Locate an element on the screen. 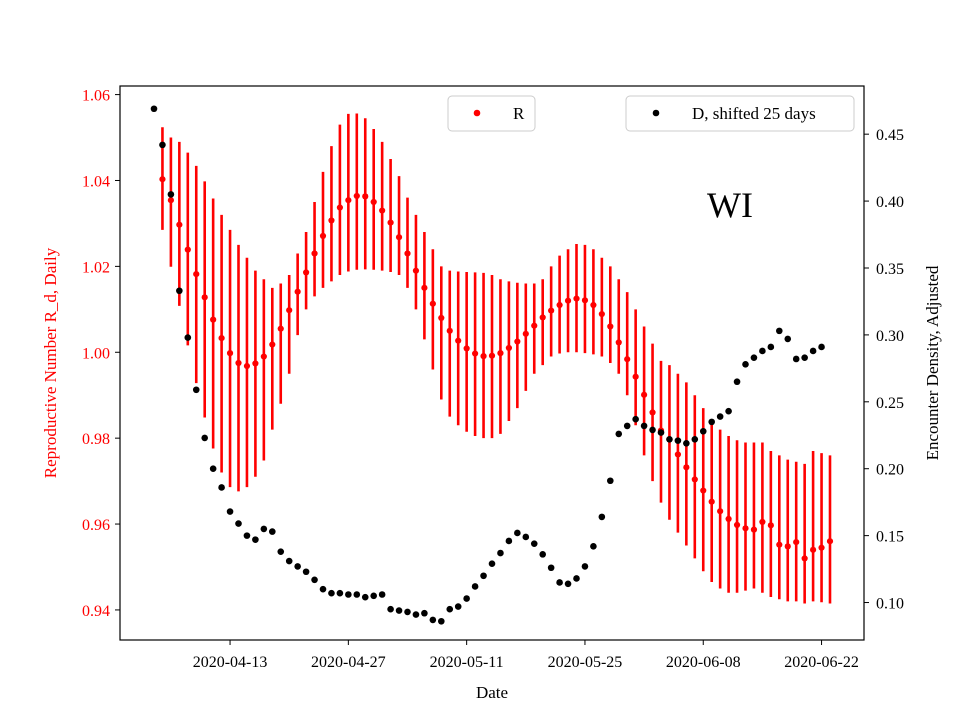  y-left-axis-label: Reproductive Number R_d, Daily is located at coordinates (50, 362).